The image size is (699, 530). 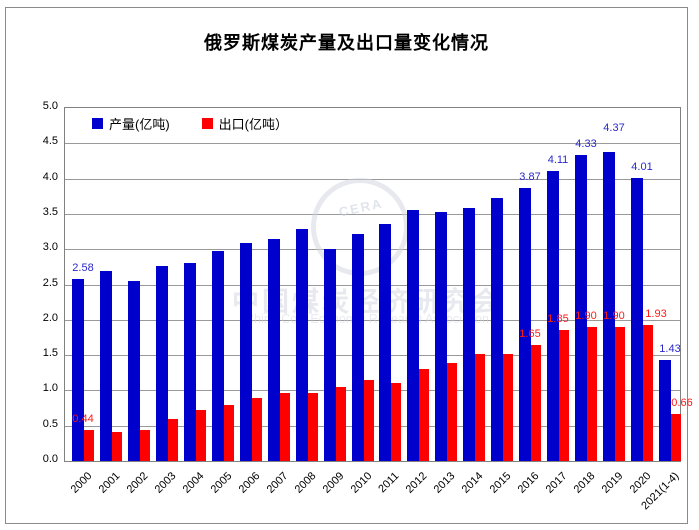 What do you see at coordinates (346, 43) in the screenshot?
I see `chart-title: 俄罗斯煤炭产量及出口量变化情况` at bounding box center [346, 43].